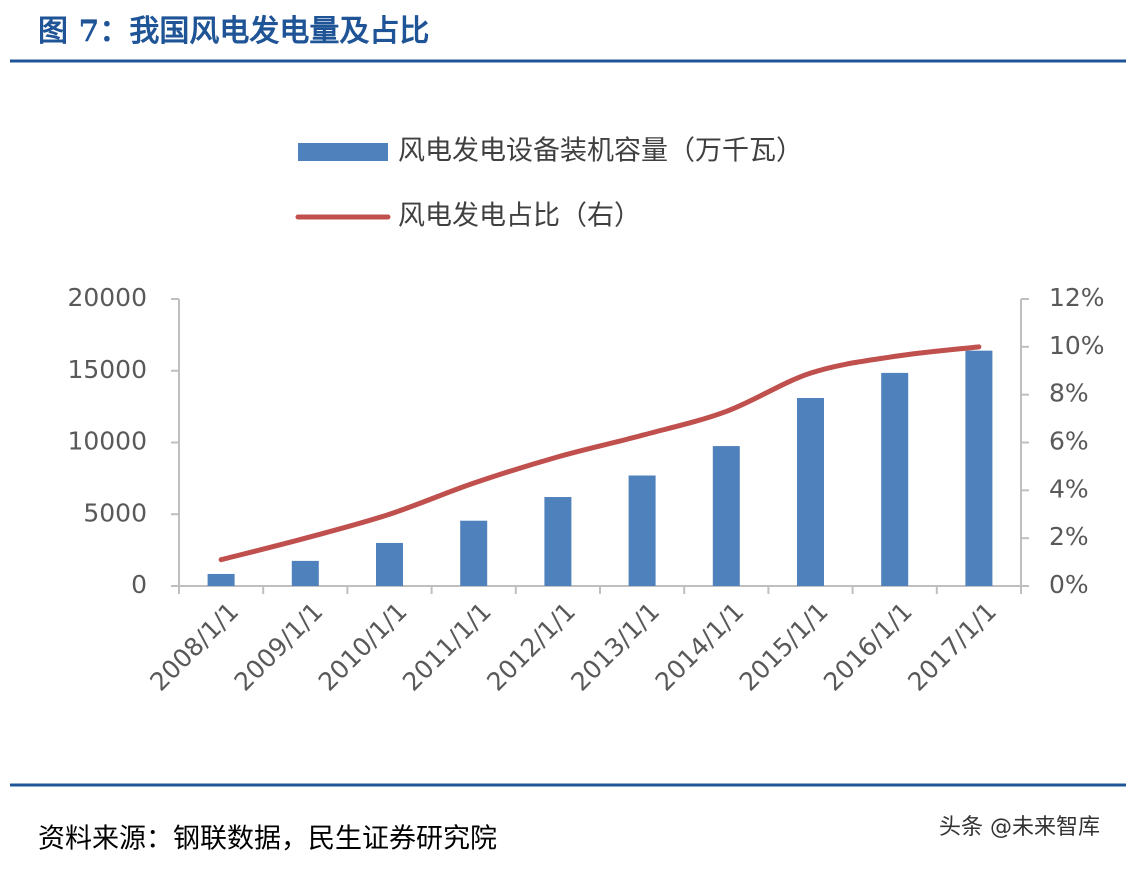 The width and height of the screenshot is (1126, 872). Describe the element at coordinates (519, 216) in the screenshot. I see `legend-label: 风电发电占比（右）` at that location.